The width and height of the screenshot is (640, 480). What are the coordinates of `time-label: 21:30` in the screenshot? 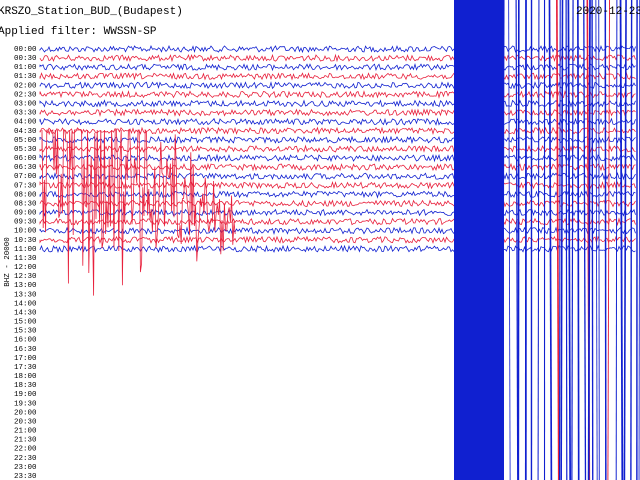 It's located at (25, 441).